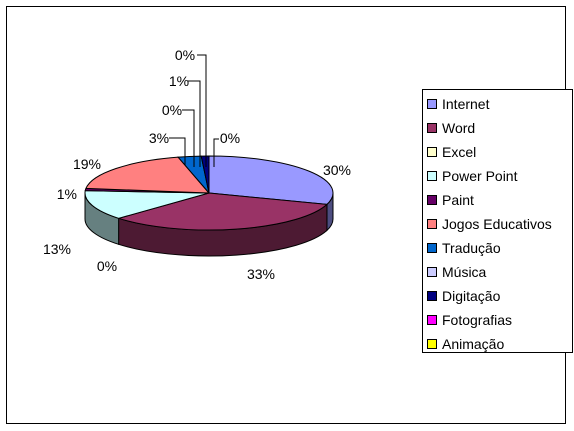 This screenshot has width=574, height=431. Describe the element at coordinates (185, 55) in the screenshot. I see `data-label-fotografias: 0%` at that location.